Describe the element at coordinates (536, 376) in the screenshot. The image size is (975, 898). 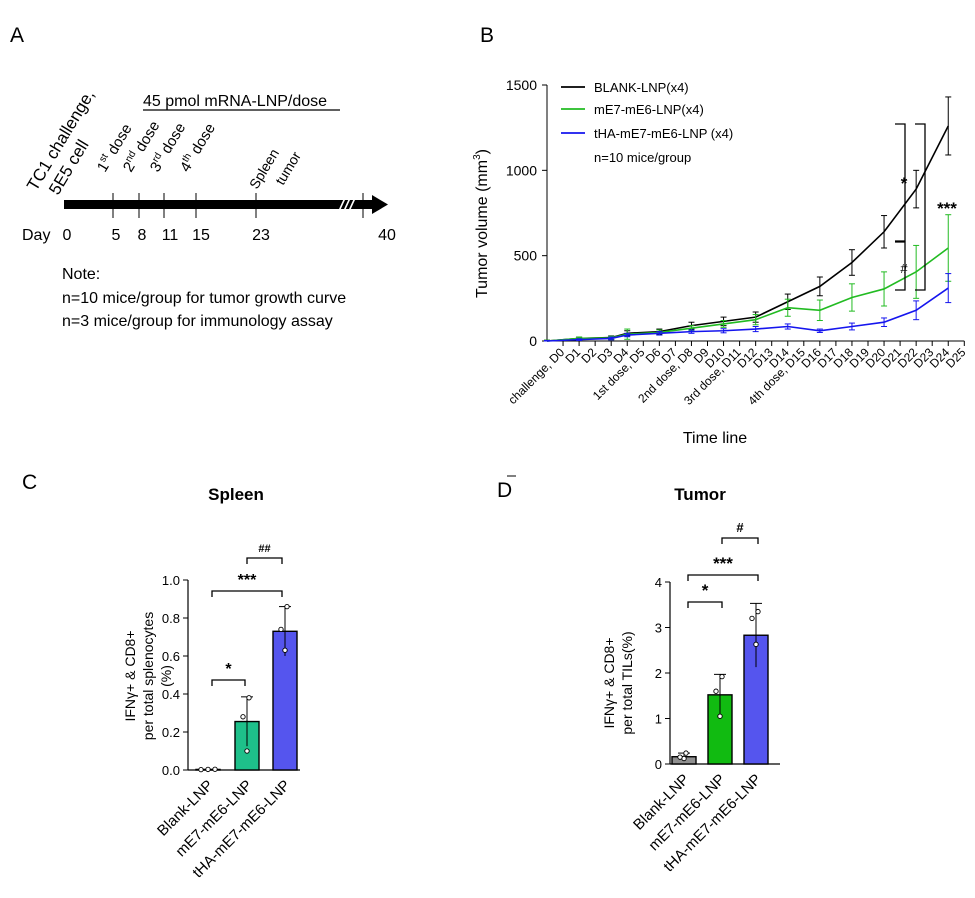
I see `line-x-tick-label: challenge, D0` at that location.